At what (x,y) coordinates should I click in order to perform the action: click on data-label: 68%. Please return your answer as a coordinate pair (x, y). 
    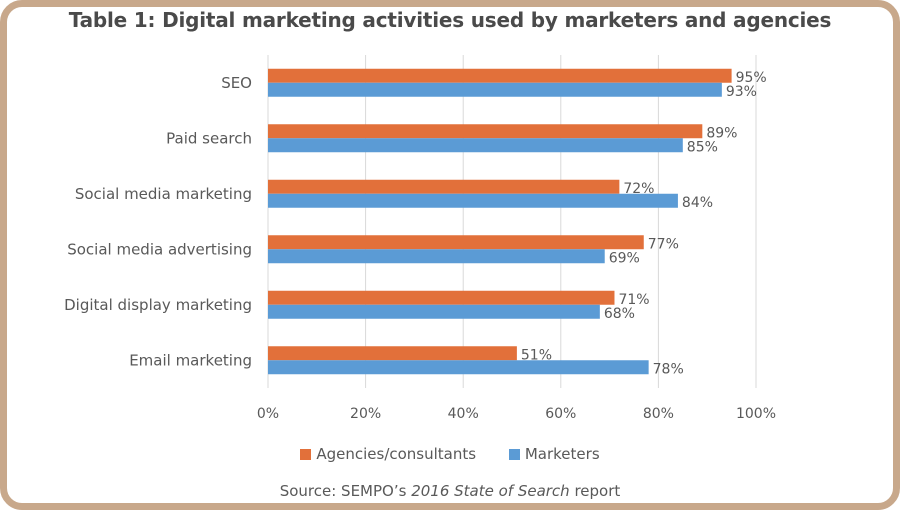
    Looking at the image, I should click on (619, 314).